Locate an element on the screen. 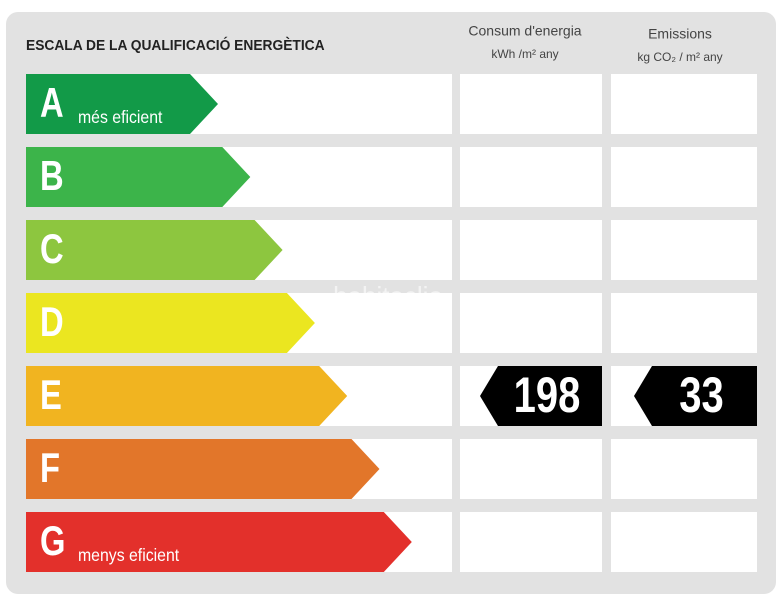  column-title: Emissions is located at coordinates (680, 34).